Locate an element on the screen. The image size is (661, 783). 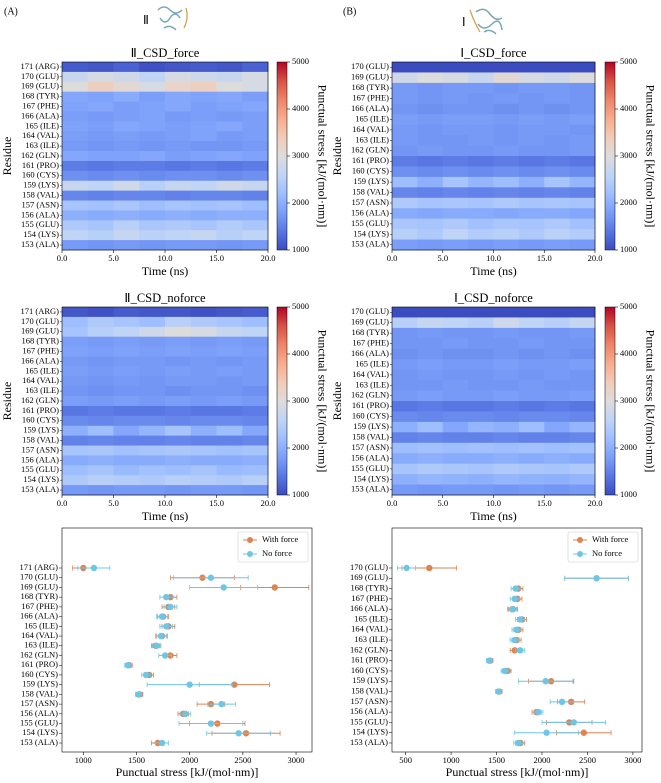
colorbar-tick-label: 5000 is located at coordinates (628, 306).